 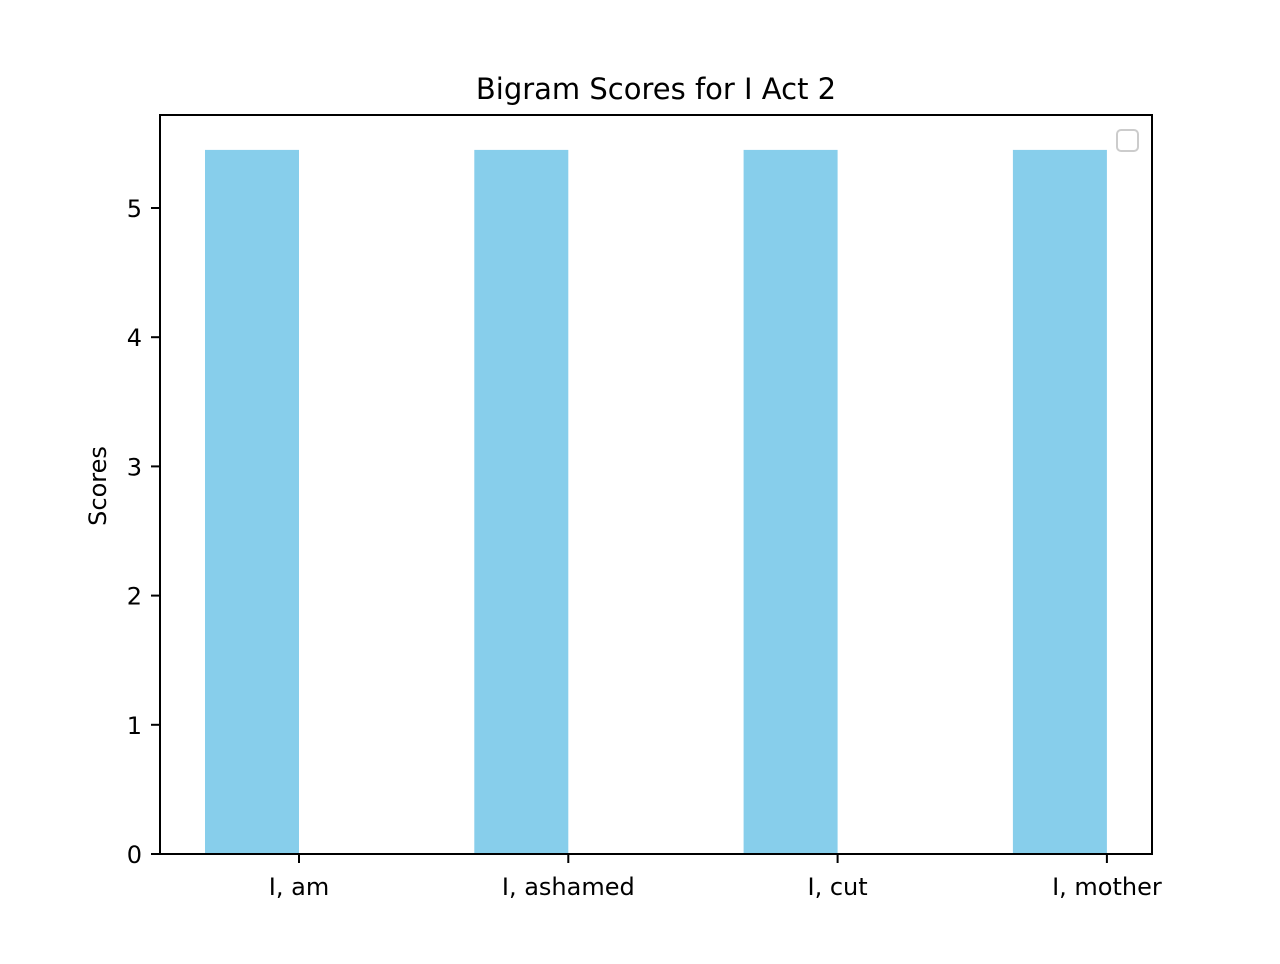 What do you see at coordinates (838, 887) in the screenshot?
I see `x-tick-label-2: I, cut` at bounding box center [838, 887].